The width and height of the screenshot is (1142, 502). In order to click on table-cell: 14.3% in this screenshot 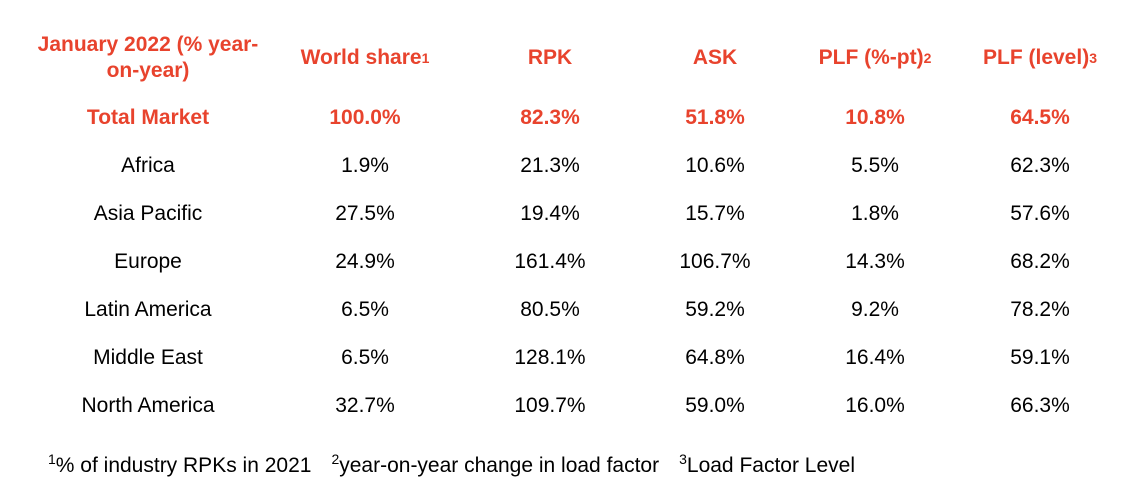, I will do `click(875, 261)`.